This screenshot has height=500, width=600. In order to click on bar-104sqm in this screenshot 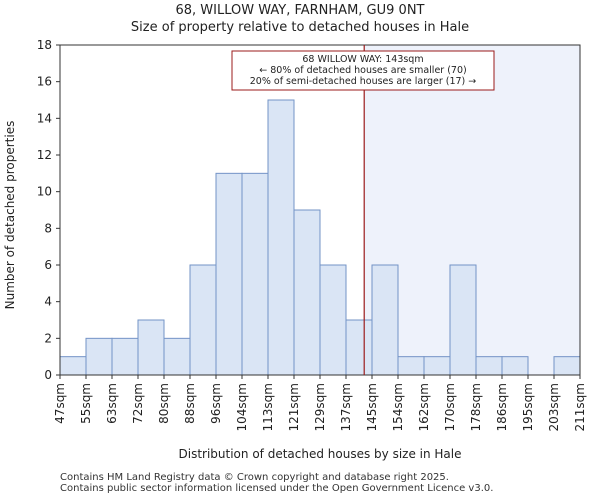, I will do `click(255, 274)`.